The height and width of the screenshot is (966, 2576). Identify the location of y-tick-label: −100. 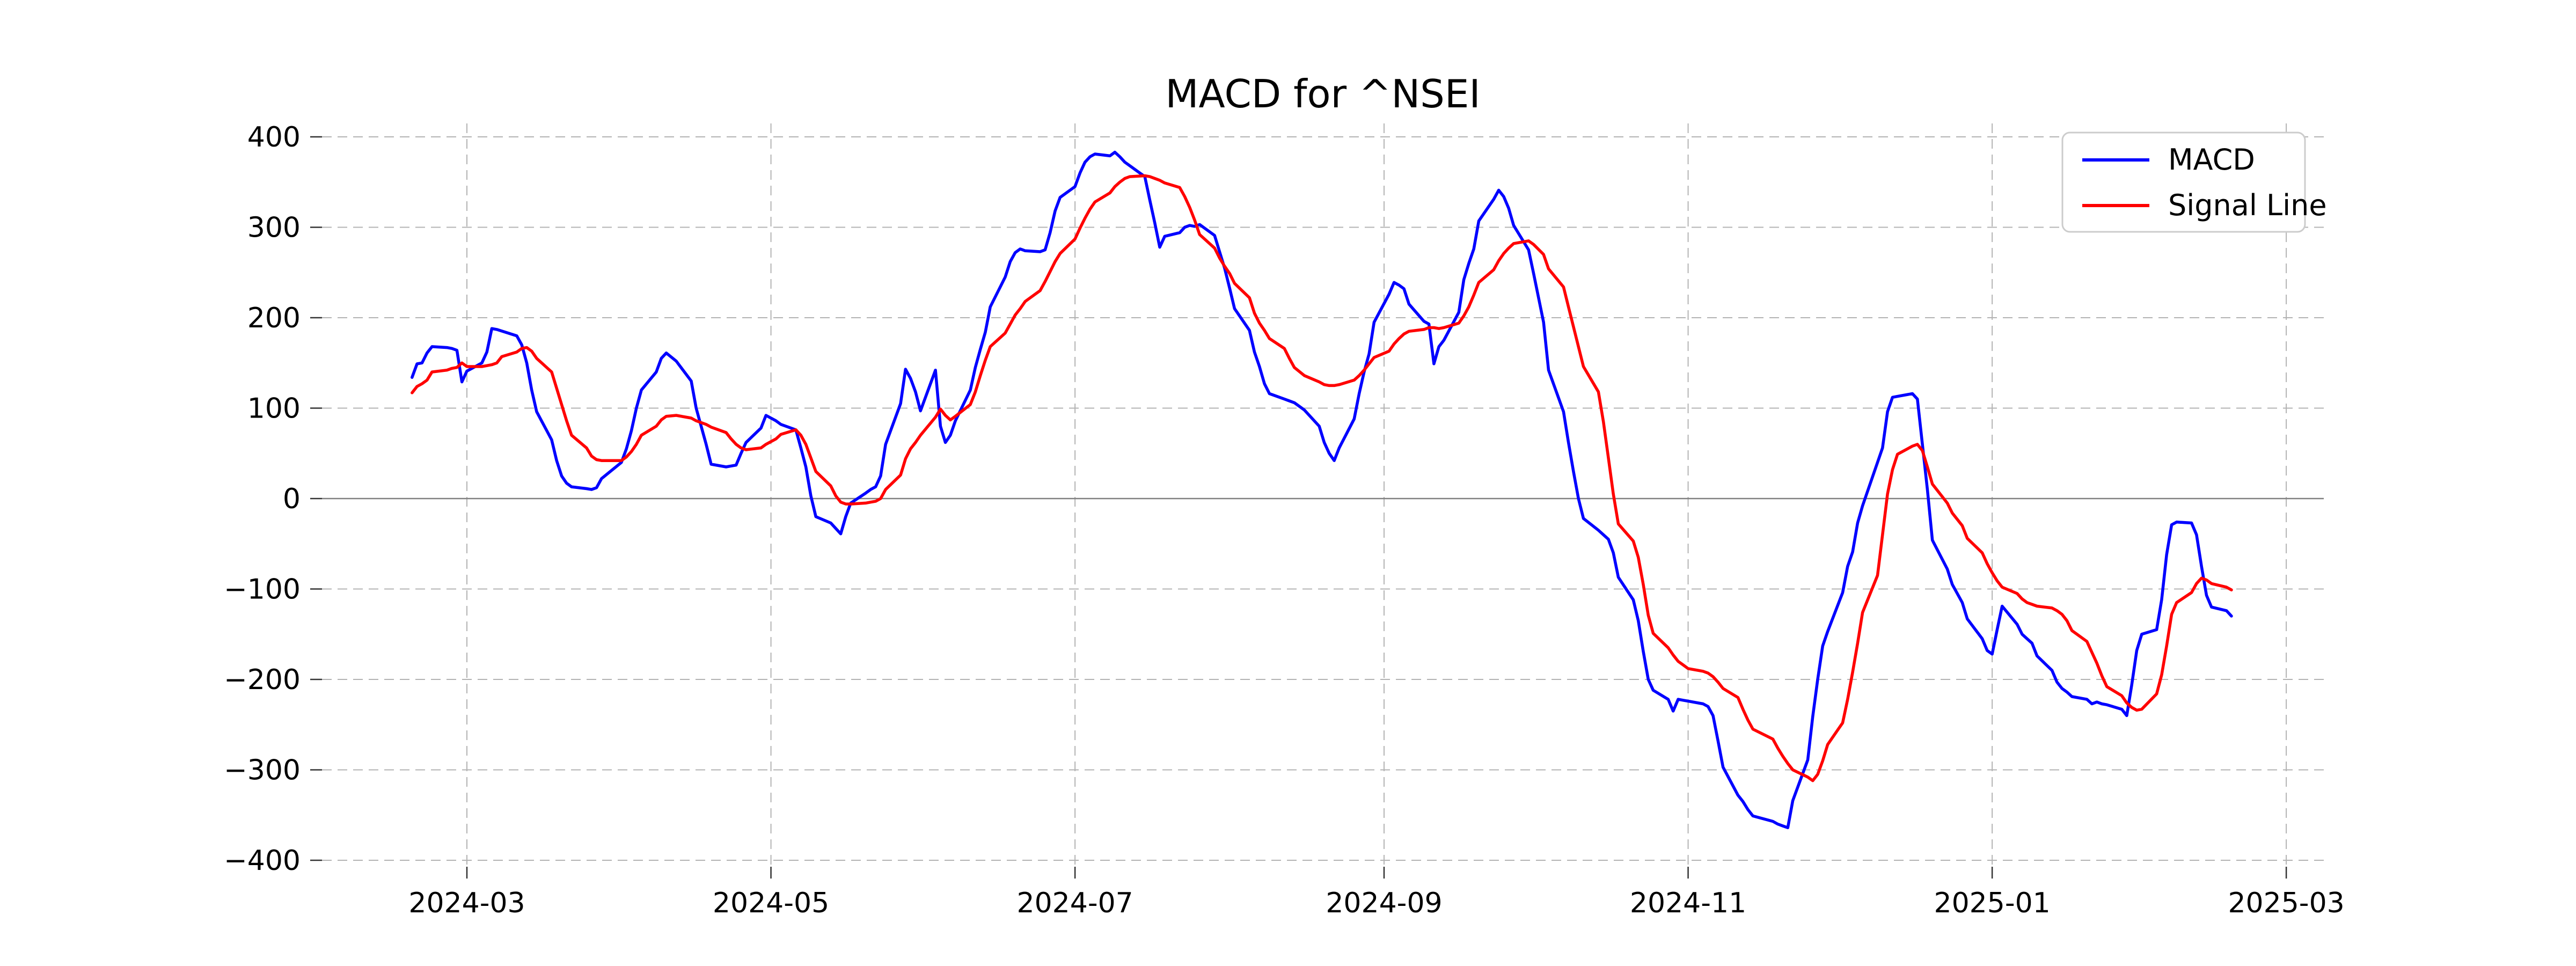
(262, 590).